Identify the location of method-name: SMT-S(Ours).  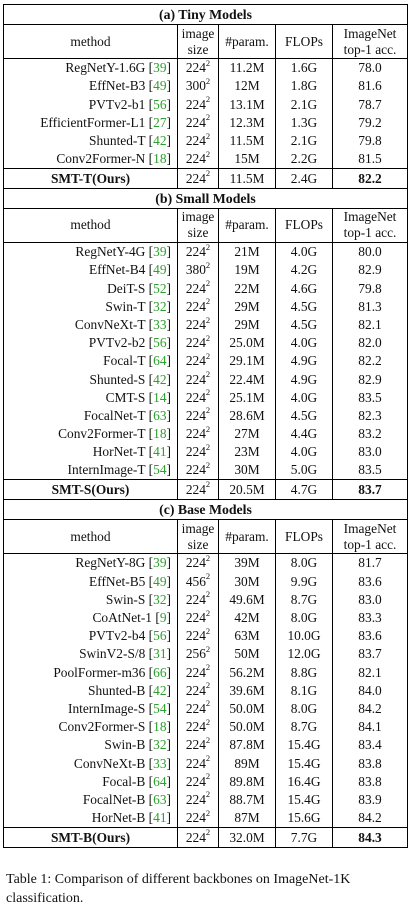
(90, 489).